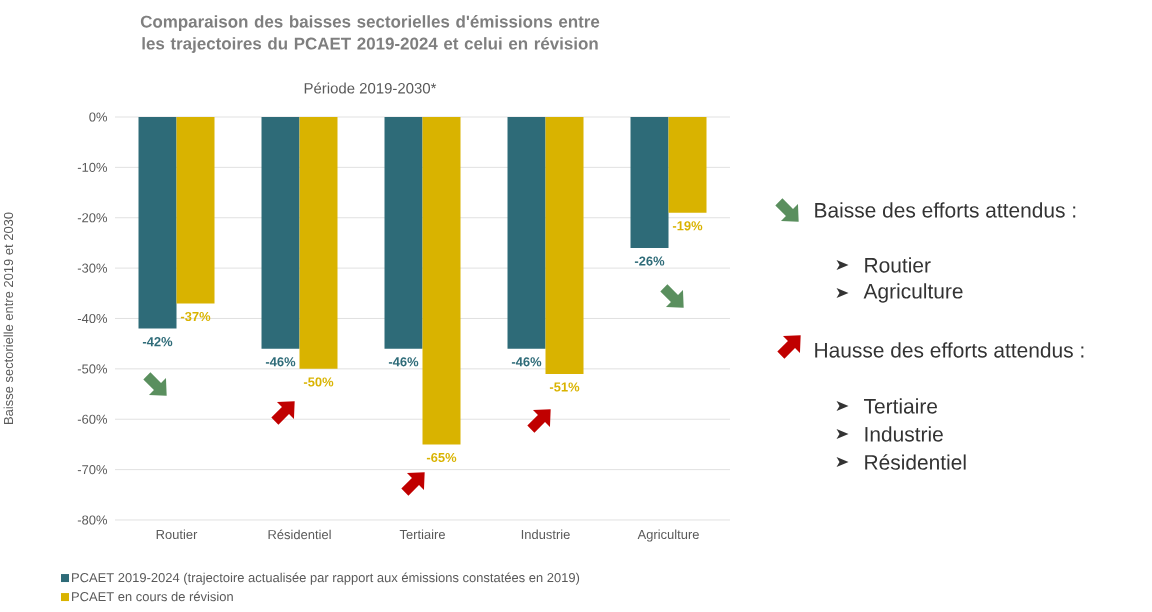 Image resolution: width=1152 pixels, height=612 pixels. Describe the element at coordinates (299, 534) in the screenshot. I see `x-tick-label: Résidentiel` at that location.